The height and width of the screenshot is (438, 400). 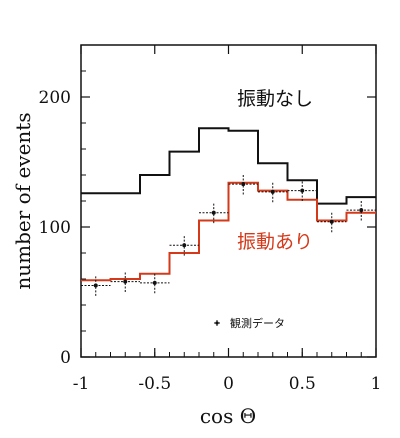 I want to click on x-tick-label: 1, so click(x=376, y=384).